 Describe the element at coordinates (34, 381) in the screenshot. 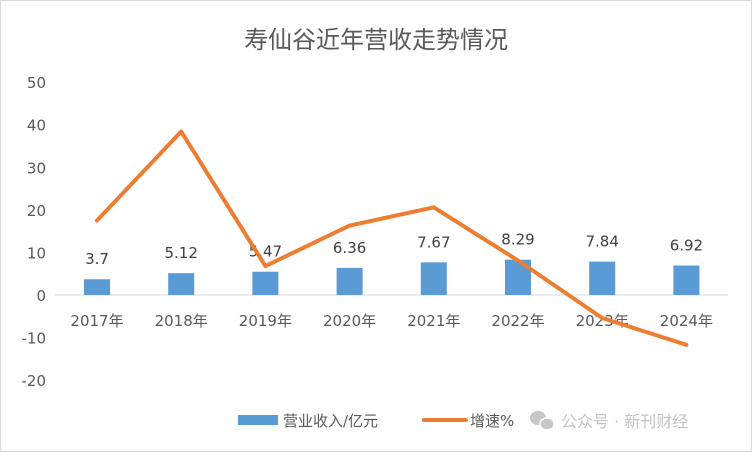

I see `y-tick-label: -20` at that location.